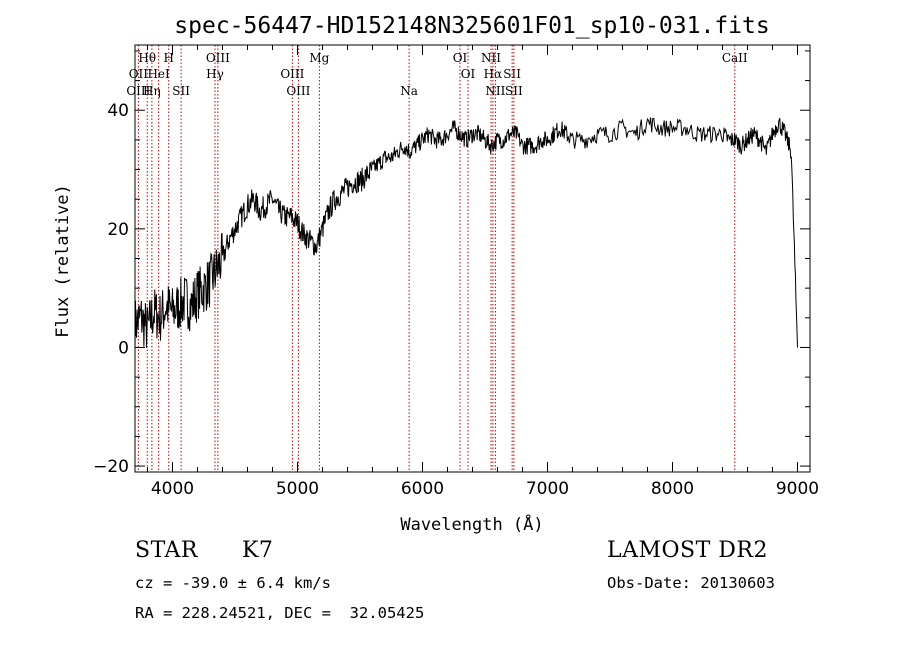 Image resolution: width=900 pixels, height=649 pixels. I want to click on line-label-17: OIII, so click(298, 91).